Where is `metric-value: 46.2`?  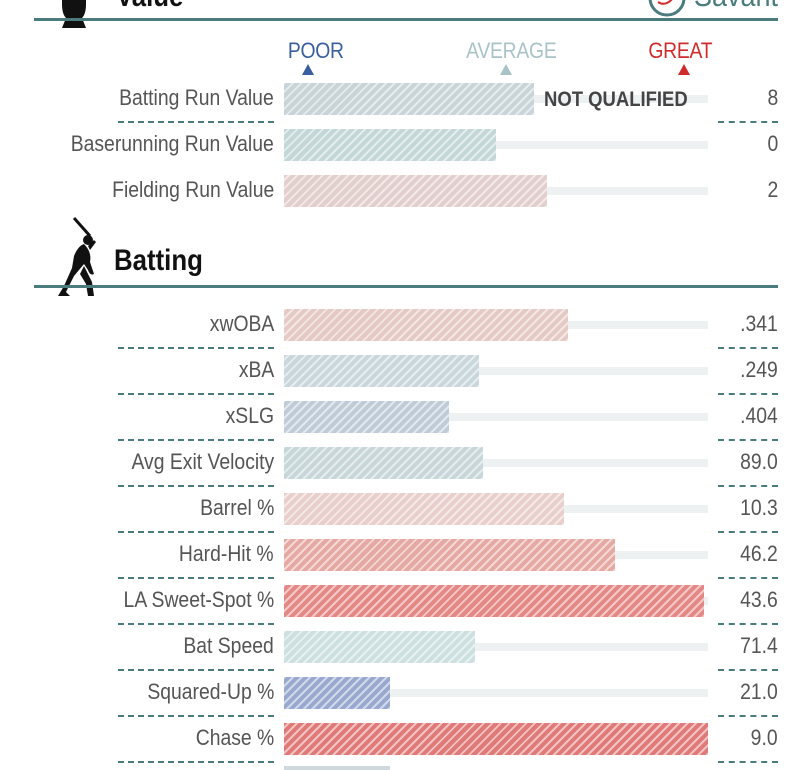
metric-value: 46.2 is located at coordinates (759, 553).